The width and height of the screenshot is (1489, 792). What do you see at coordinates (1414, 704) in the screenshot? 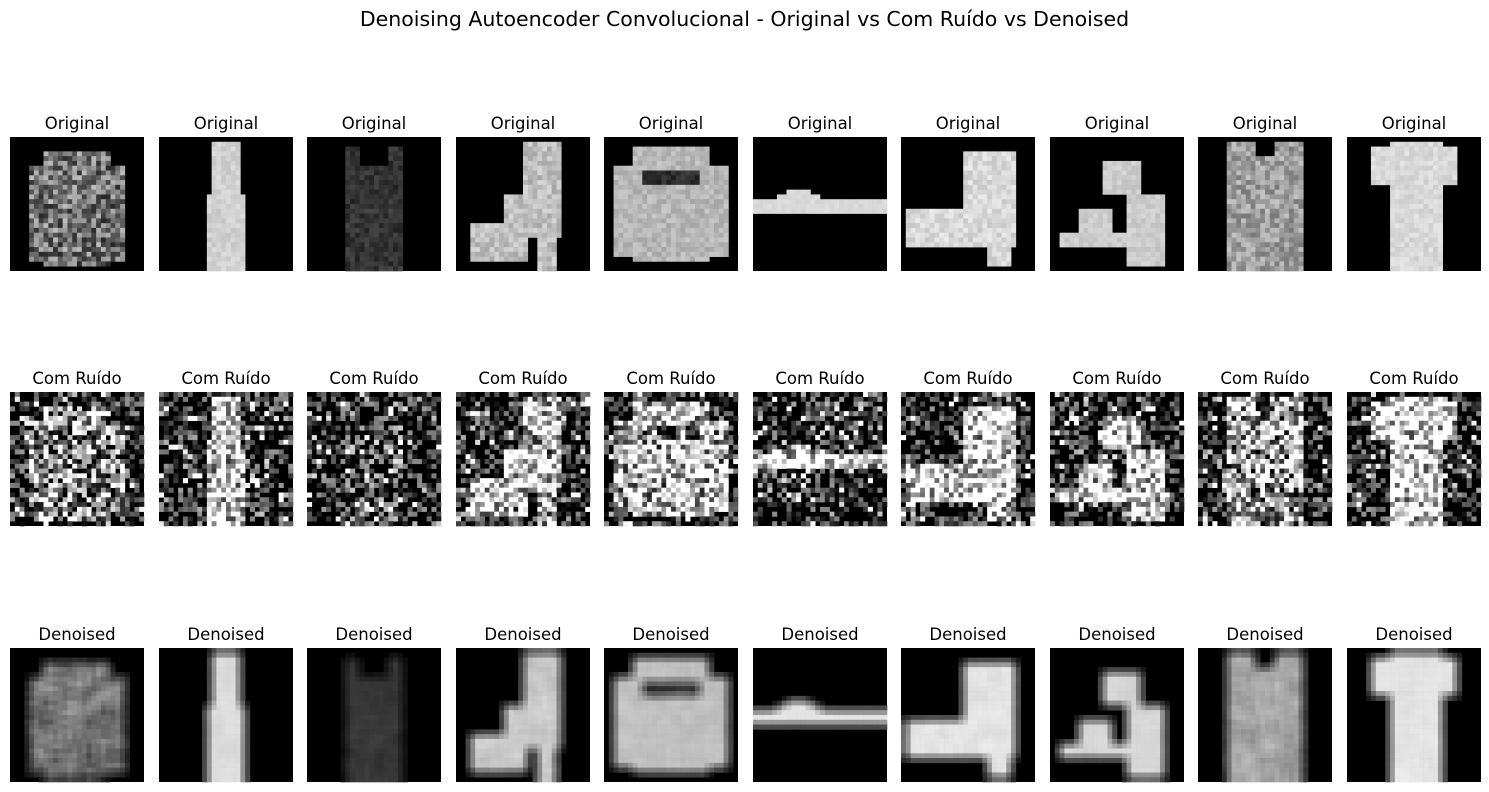
I see `panel-denoised-10: Denoised` at bounding box center [1414, 704].